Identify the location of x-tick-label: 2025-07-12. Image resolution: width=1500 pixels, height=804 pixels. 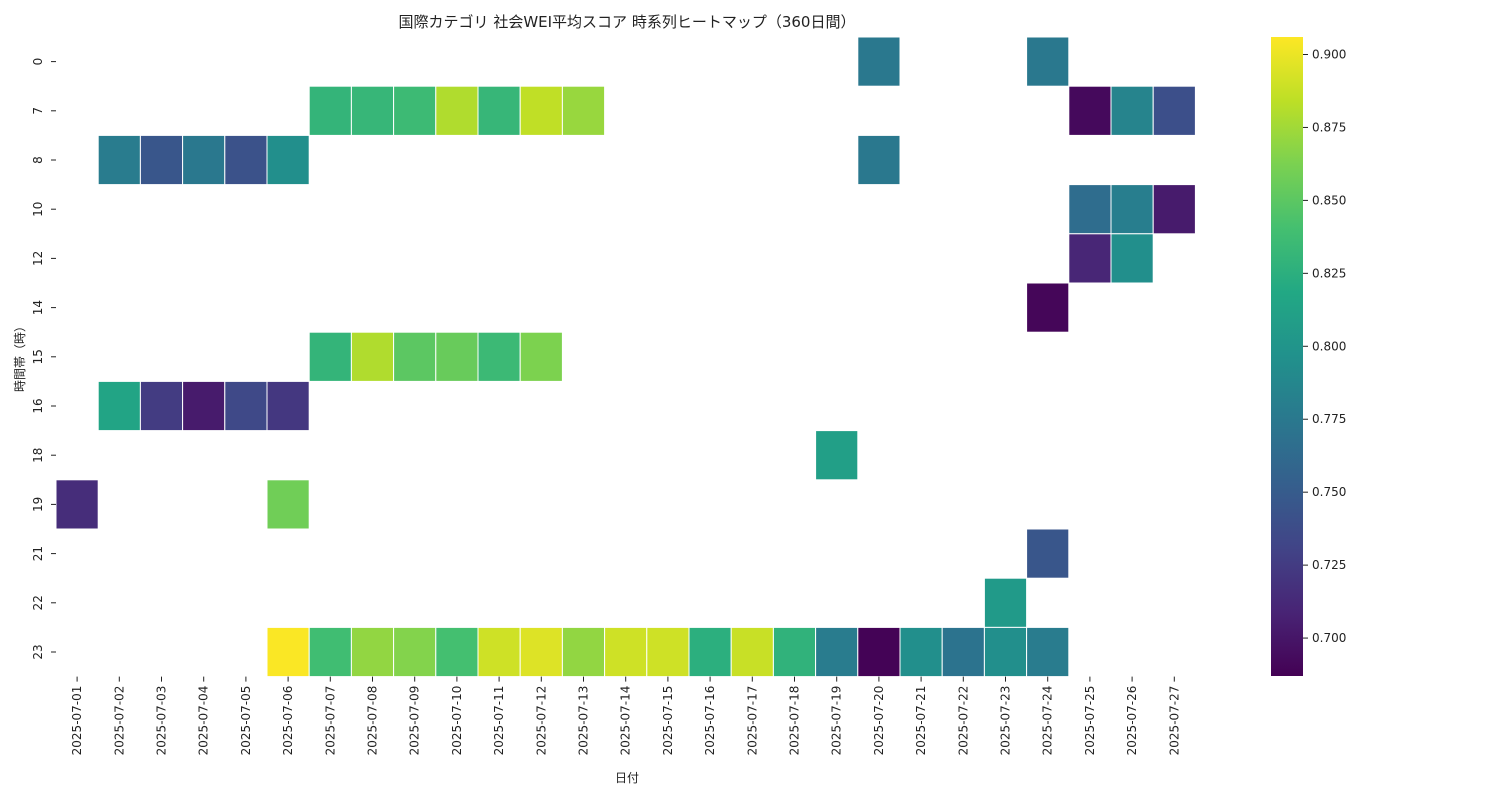
(541, 721).